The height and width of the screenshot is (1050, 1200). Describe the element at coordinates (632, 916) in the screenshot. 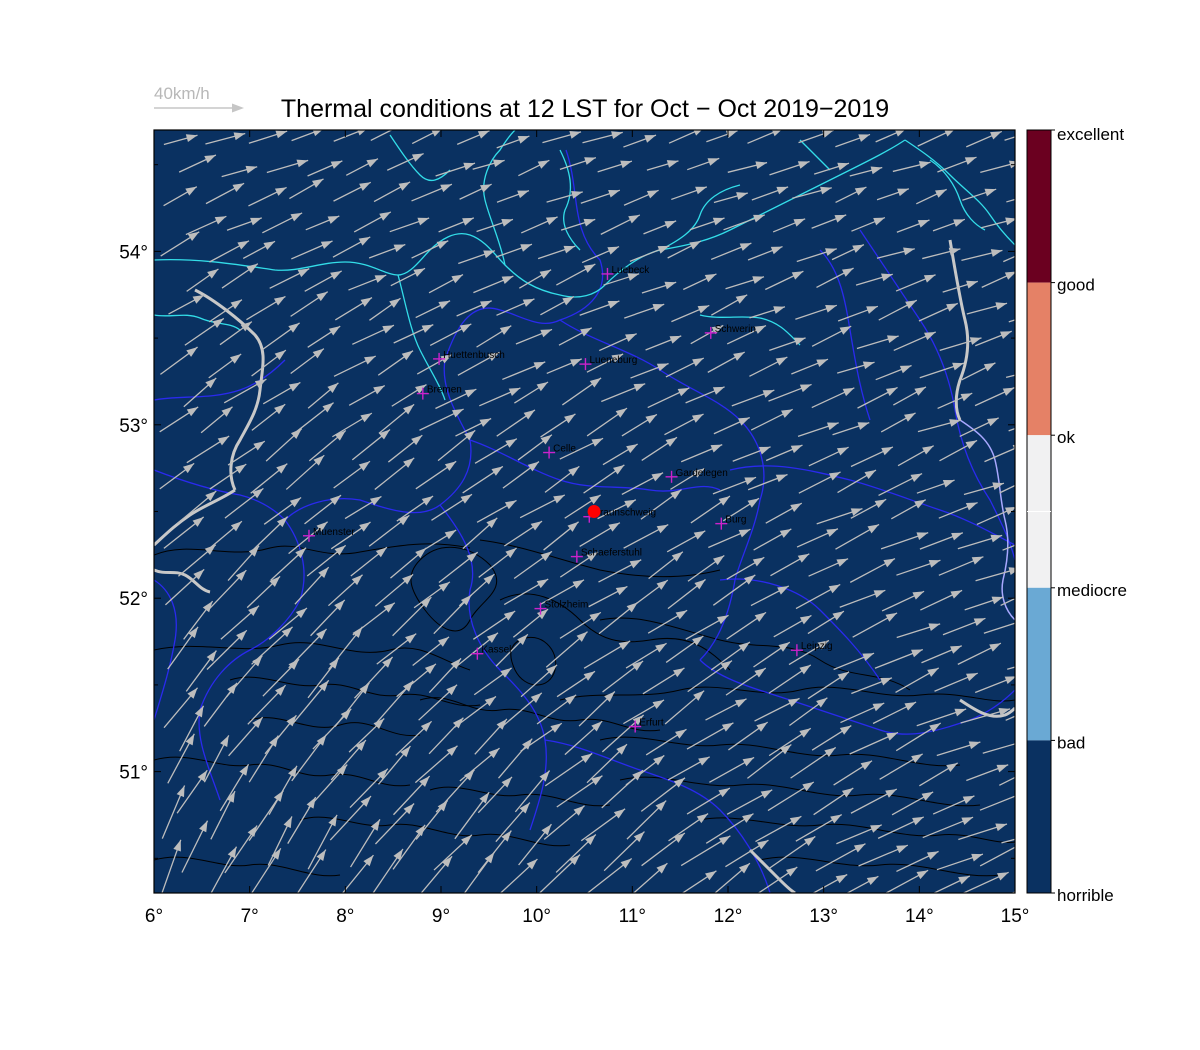

I see `x-tick-label: 11°` at that location.